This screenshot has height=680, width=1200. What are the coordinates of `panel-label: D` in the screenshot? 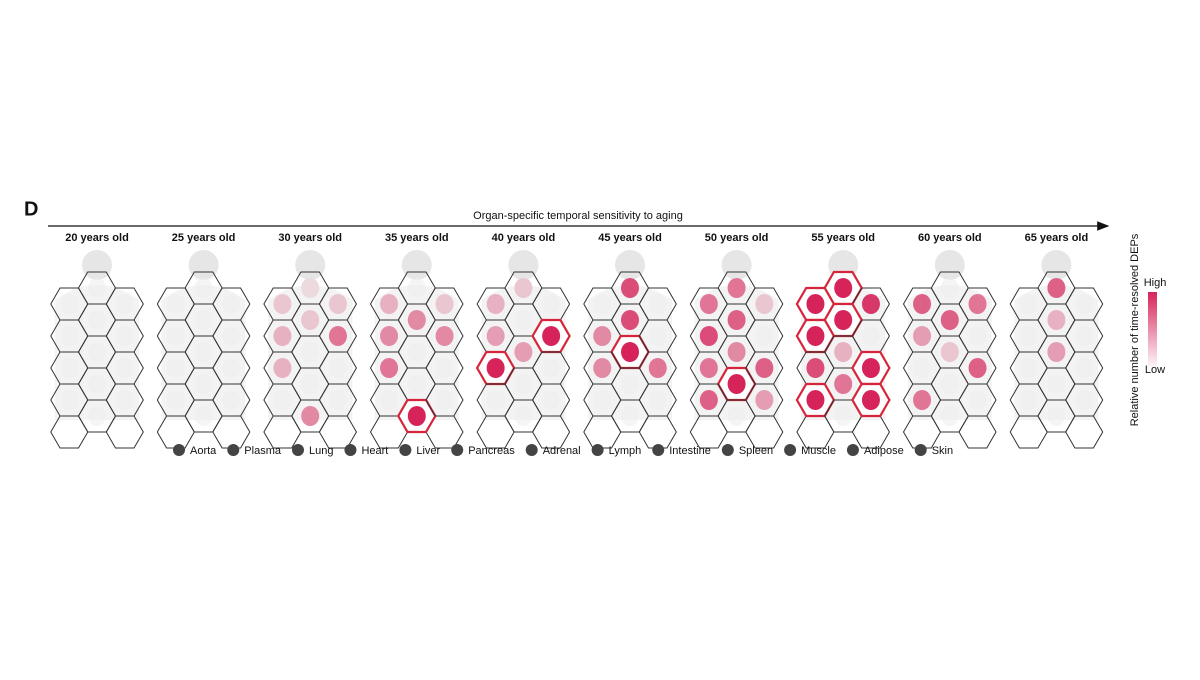 It's located at (31, 209).